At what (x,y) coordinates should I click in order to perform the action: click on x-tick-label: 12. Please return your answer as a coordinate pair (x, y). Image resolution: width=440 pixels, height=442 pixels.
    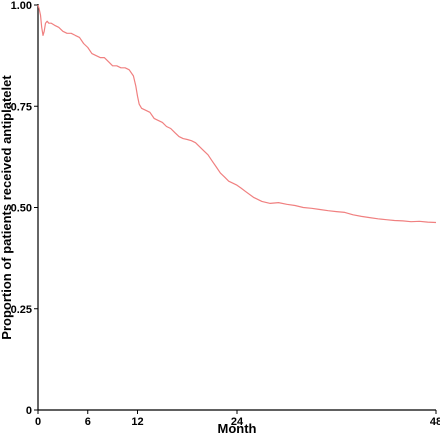
    Looking at the image, I should click on (137, 422).